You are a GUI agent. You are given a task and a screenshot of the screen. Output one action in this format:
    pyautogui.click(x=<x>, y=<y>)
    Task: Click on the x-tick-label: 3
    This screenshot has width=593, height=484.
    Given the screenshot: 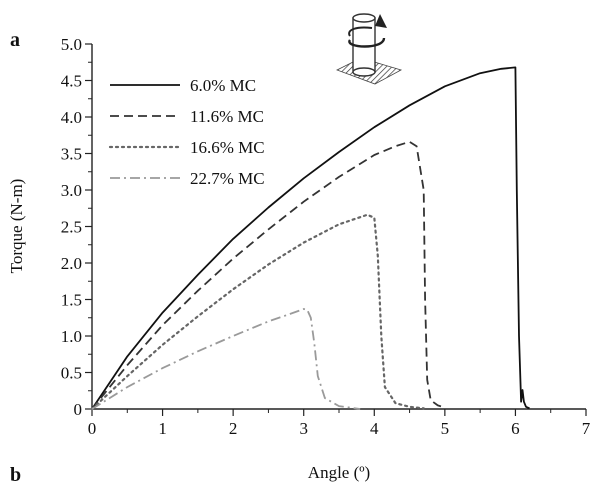 What is the action you would take?
    pyautogui.click(x=303, y=428)
    